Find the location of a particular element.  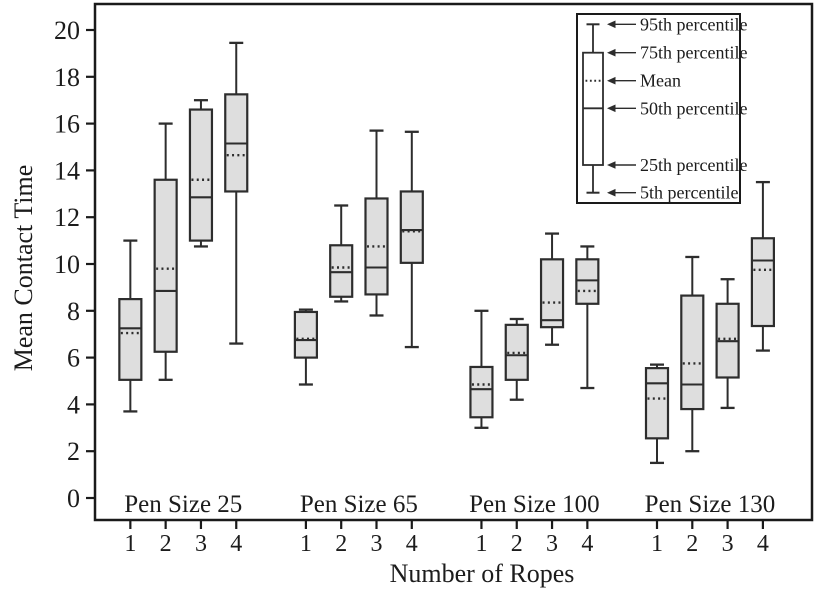

y-tick-label: 14 is located at coordinates (67, 170).